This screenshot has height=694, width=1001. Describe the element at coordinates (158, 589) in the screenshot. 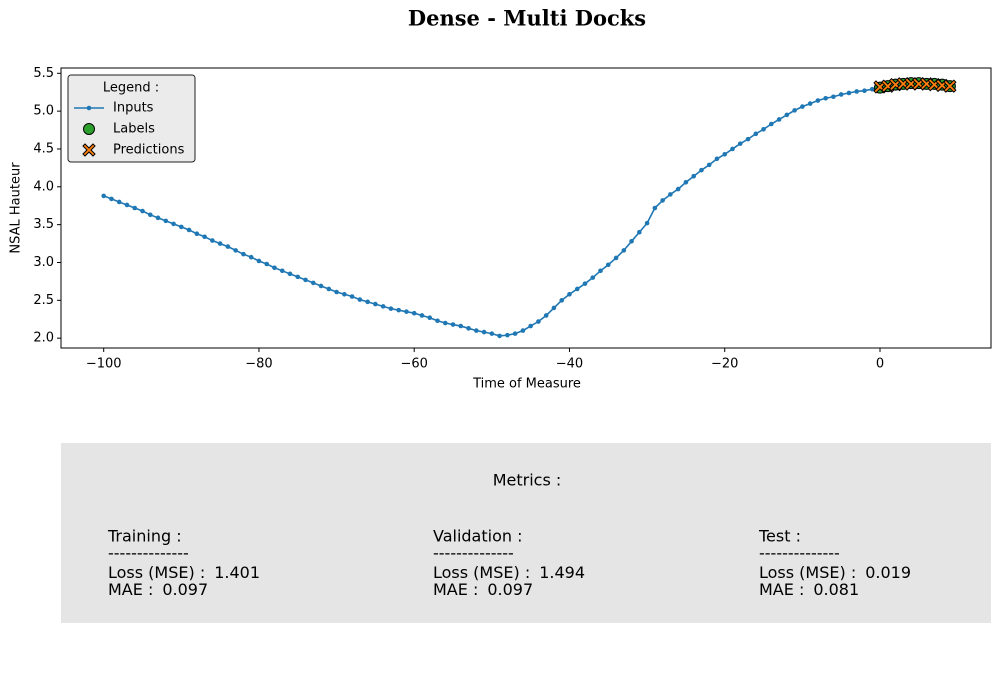

I see `metric-mae: MAE : 0.097` at that location.